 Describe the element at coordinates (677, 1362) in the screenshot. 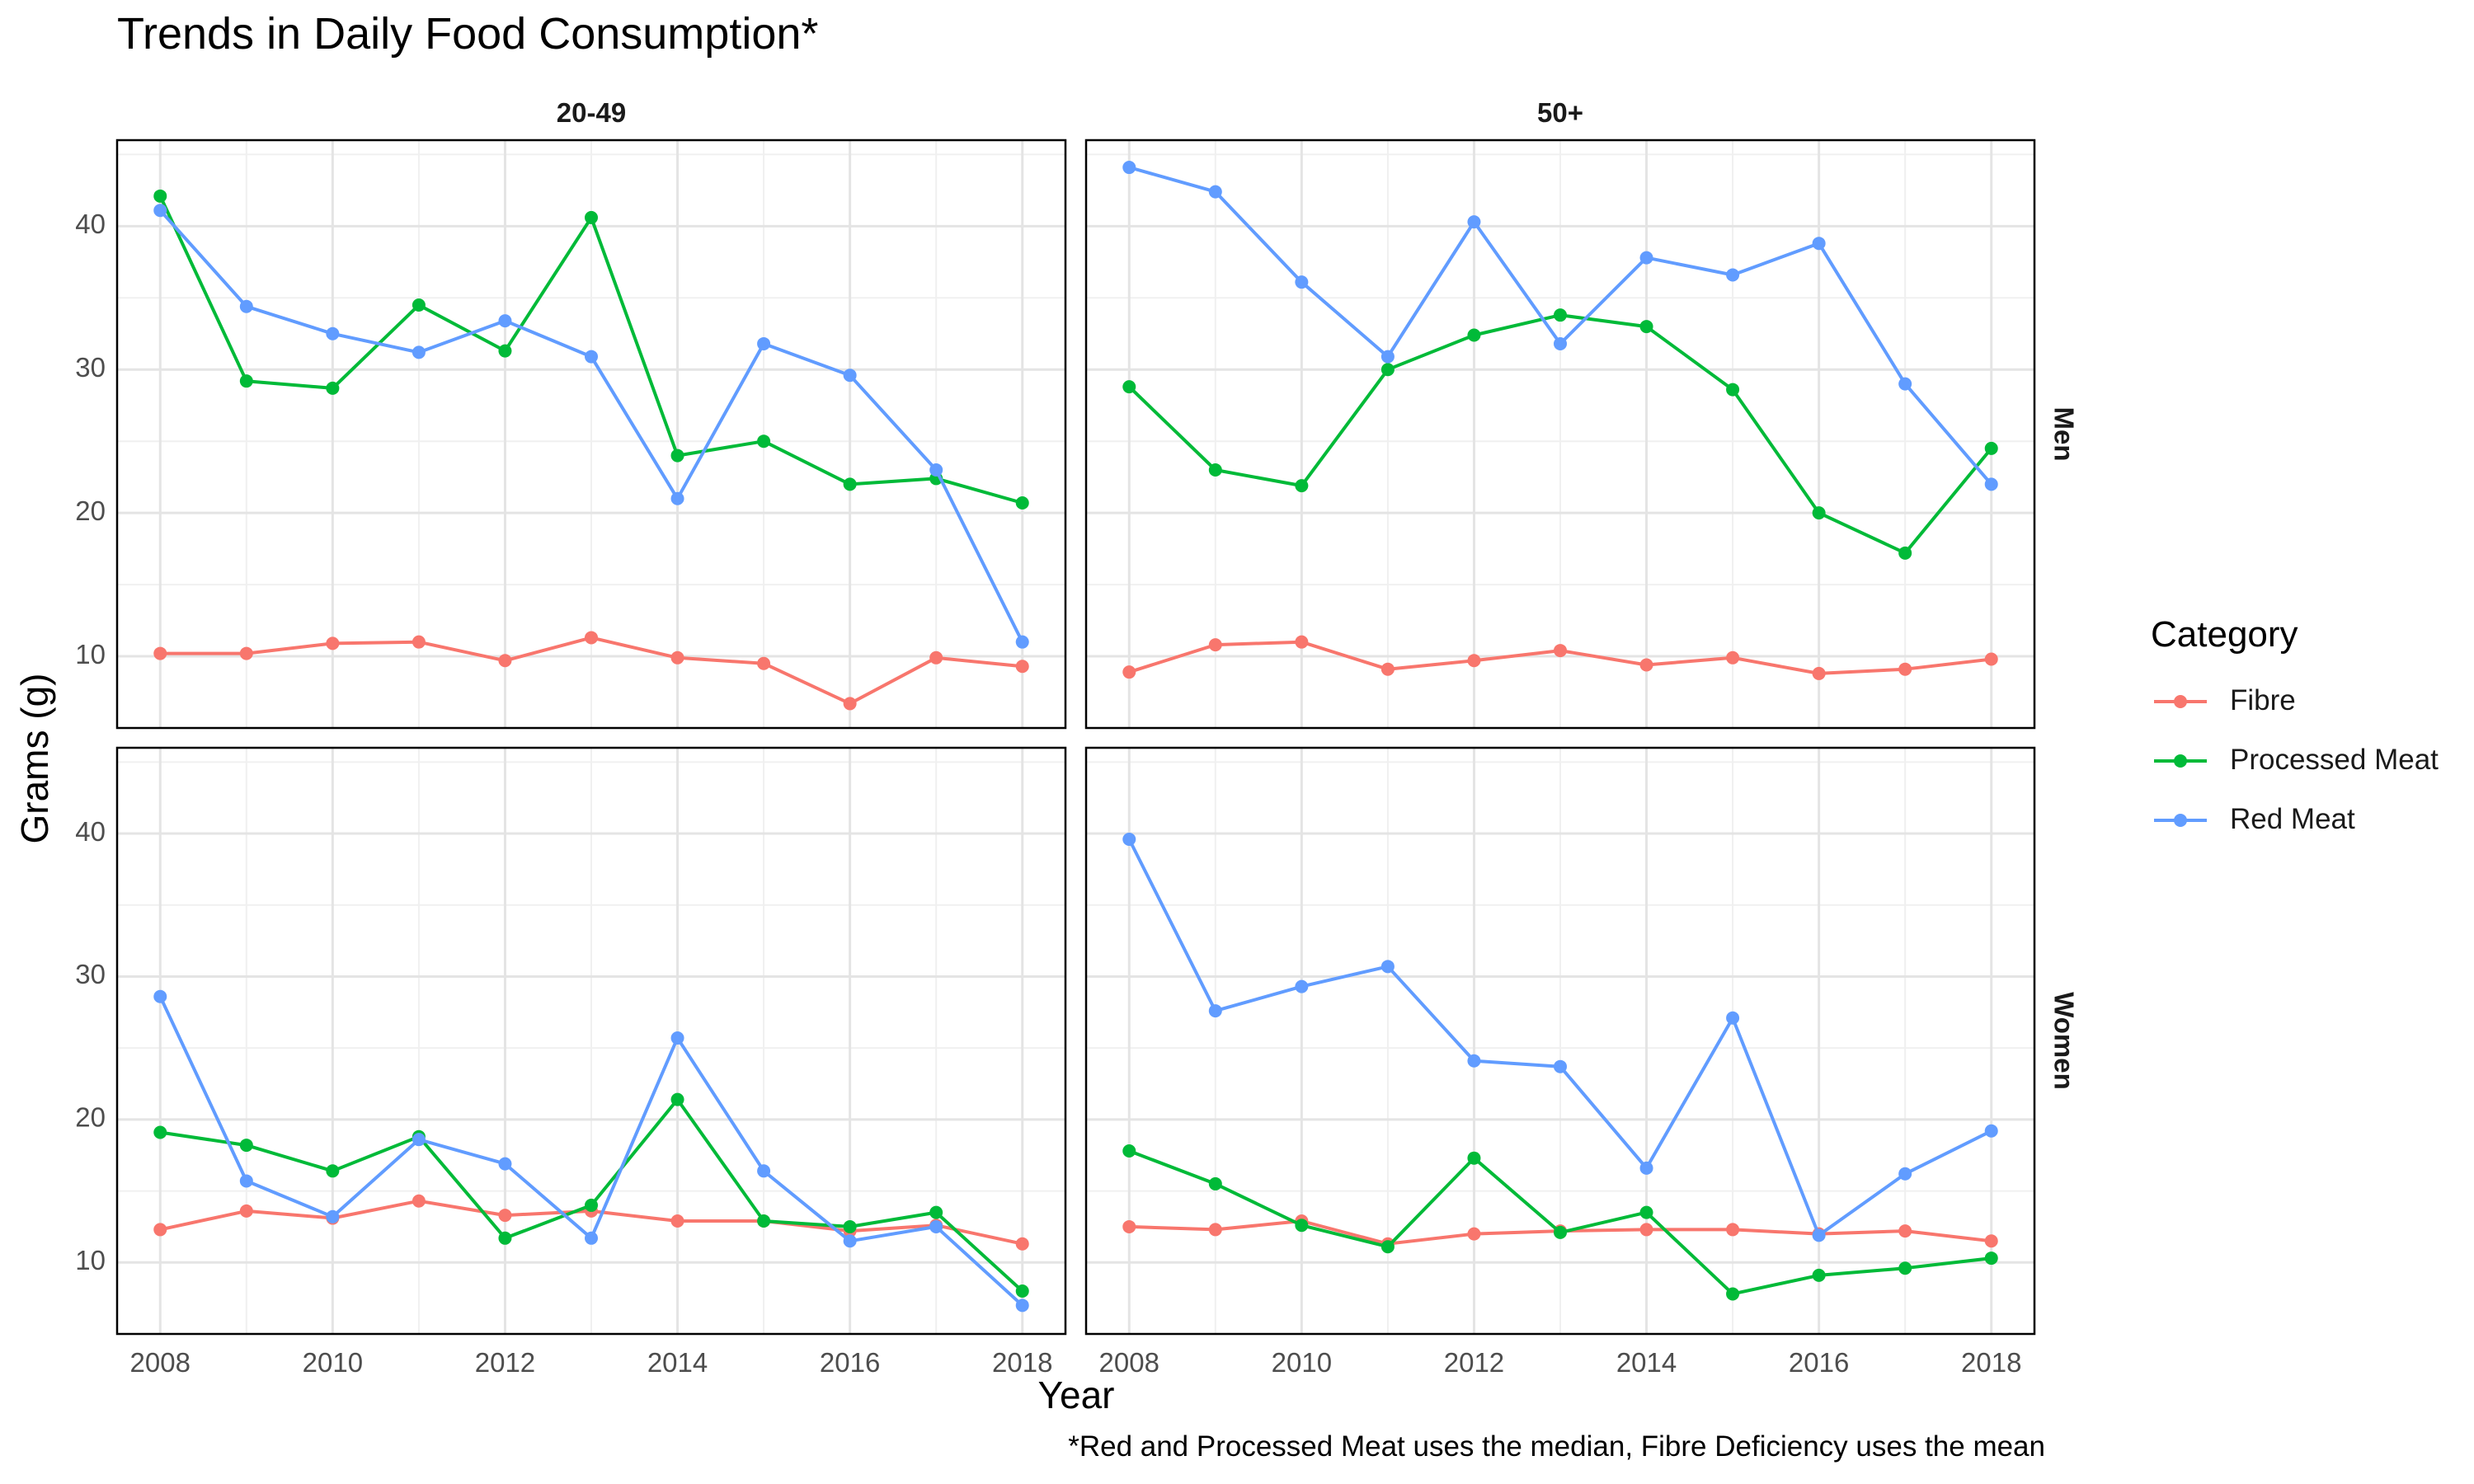

I see `x-tick-label: 2014` at that location.